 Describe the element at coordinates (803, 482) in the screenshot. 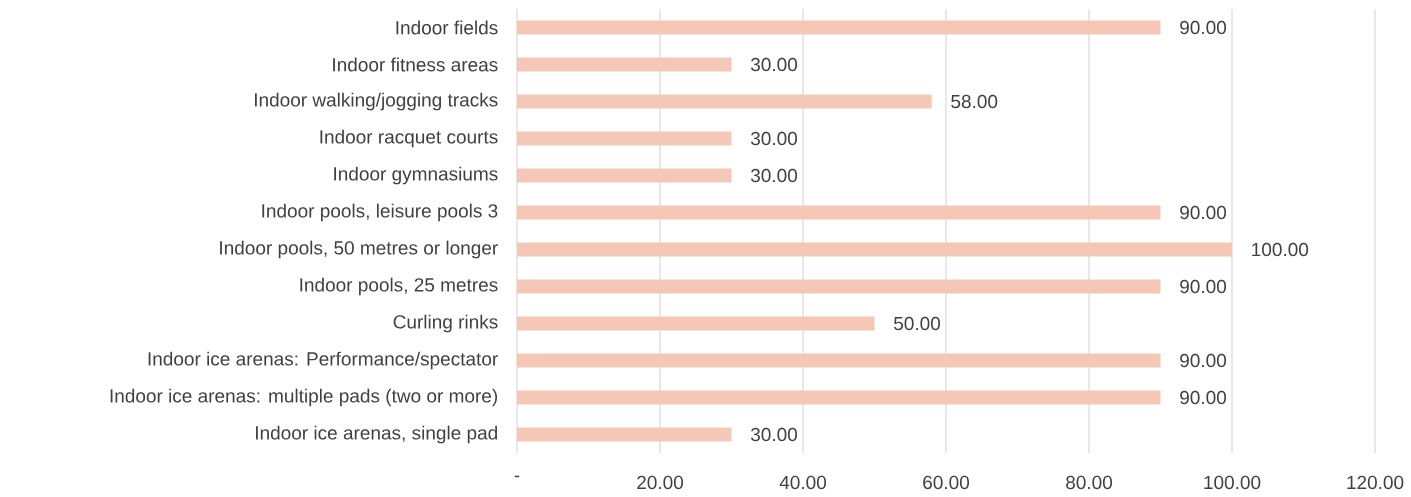

I see `x-tick-label: 40.00` at that location.